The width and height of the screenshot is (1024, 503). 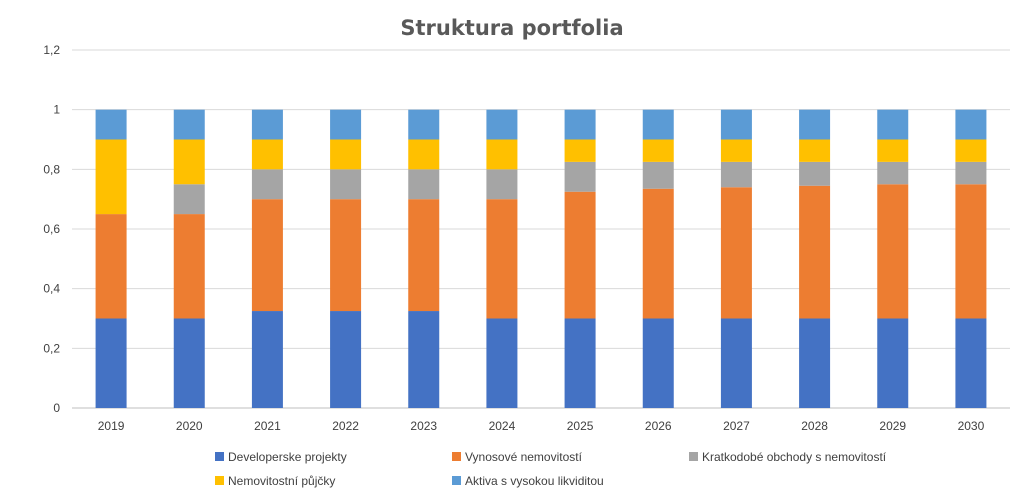 What do you see at coordinates (189, 426) in the screenshot?
I see `x-tick-label: 2020` at bounding box center [189, 426].